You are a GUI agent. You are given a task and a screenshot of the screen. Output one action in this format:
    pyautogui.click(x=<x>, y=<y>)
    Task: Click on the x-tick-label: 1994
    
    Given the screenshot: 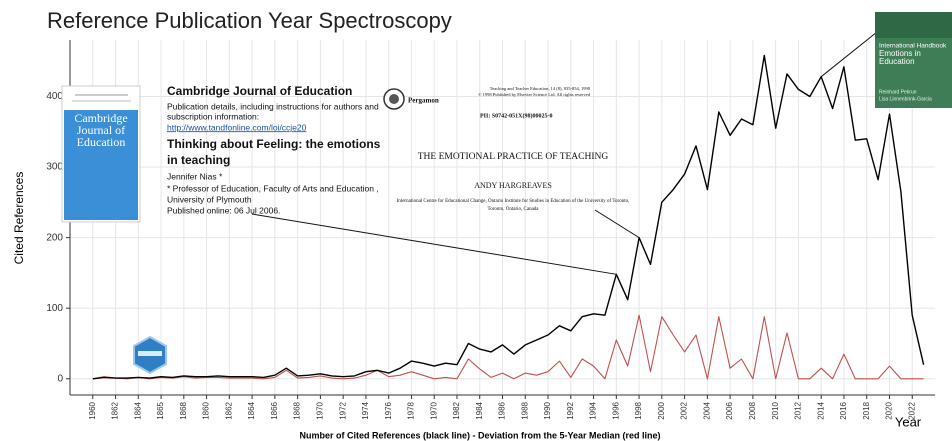 What is the action you would take?
    pyautogui.click(x=593, y=410)
    